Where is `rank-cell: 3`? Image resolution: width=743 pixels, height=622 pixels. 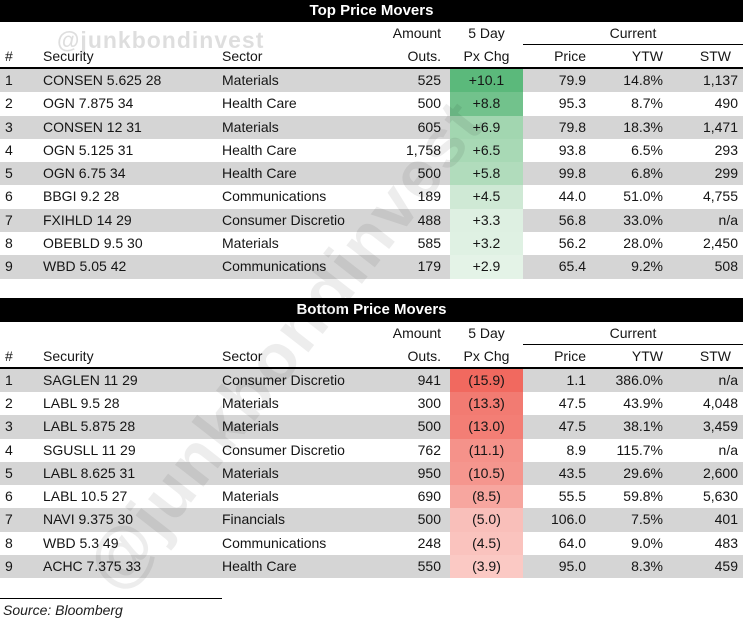 rank-cell: 3 is located at coordinates (9, 426).